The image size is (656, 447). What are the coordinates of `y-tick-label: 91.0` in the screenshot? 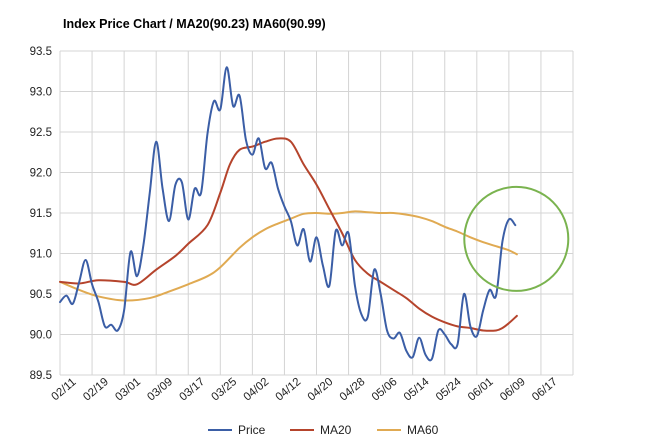 It's located at (41, 255).